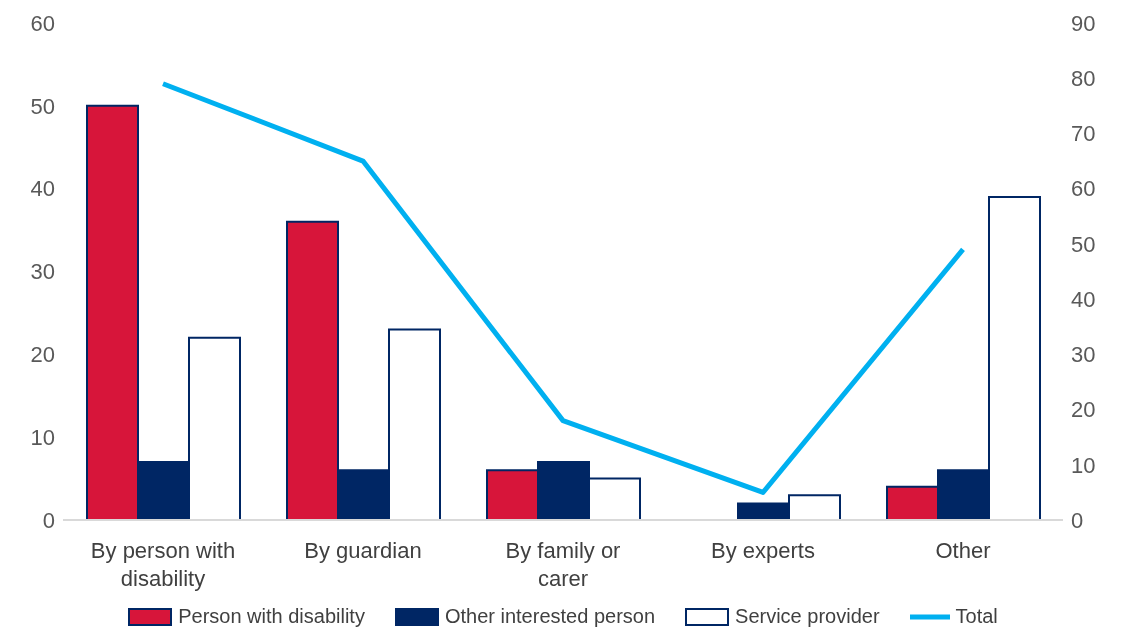  Describe the element at coordinates (963, 550) in the screenshot. I see `x-tick-label: Other` at that location.